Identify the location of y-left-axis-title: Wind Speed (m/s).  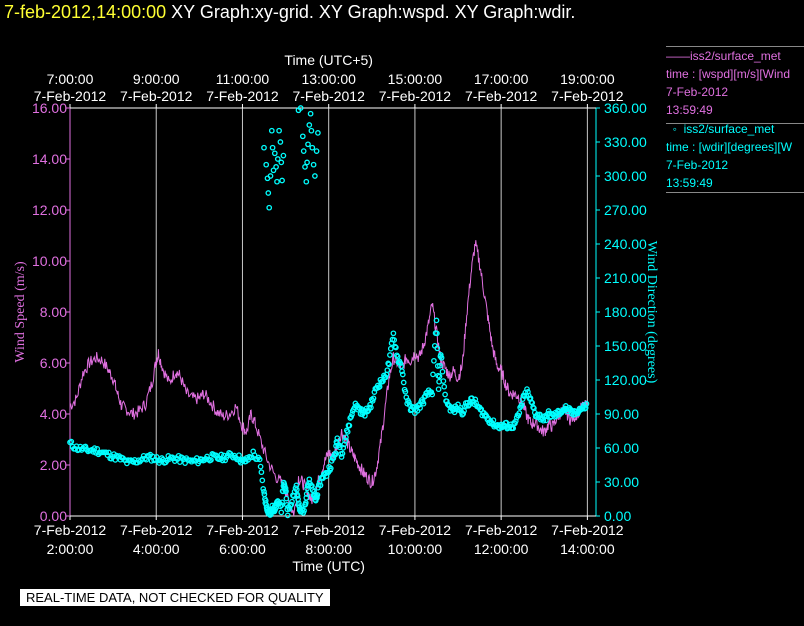
(20, 312).